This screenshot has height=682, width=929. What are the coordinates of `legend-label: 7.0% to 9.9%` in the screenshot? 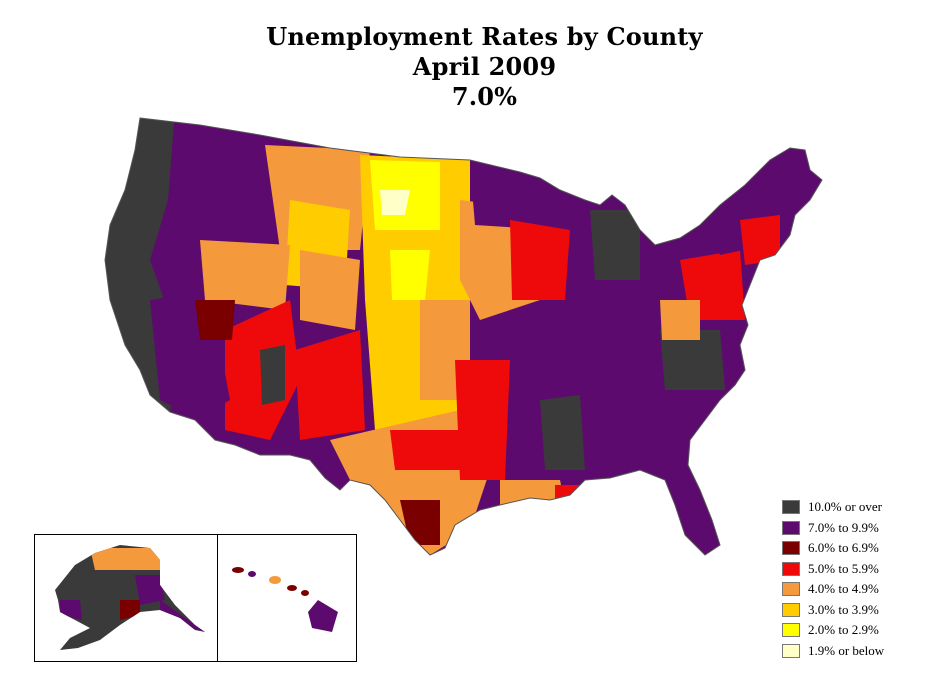 It's located at (843, 527).